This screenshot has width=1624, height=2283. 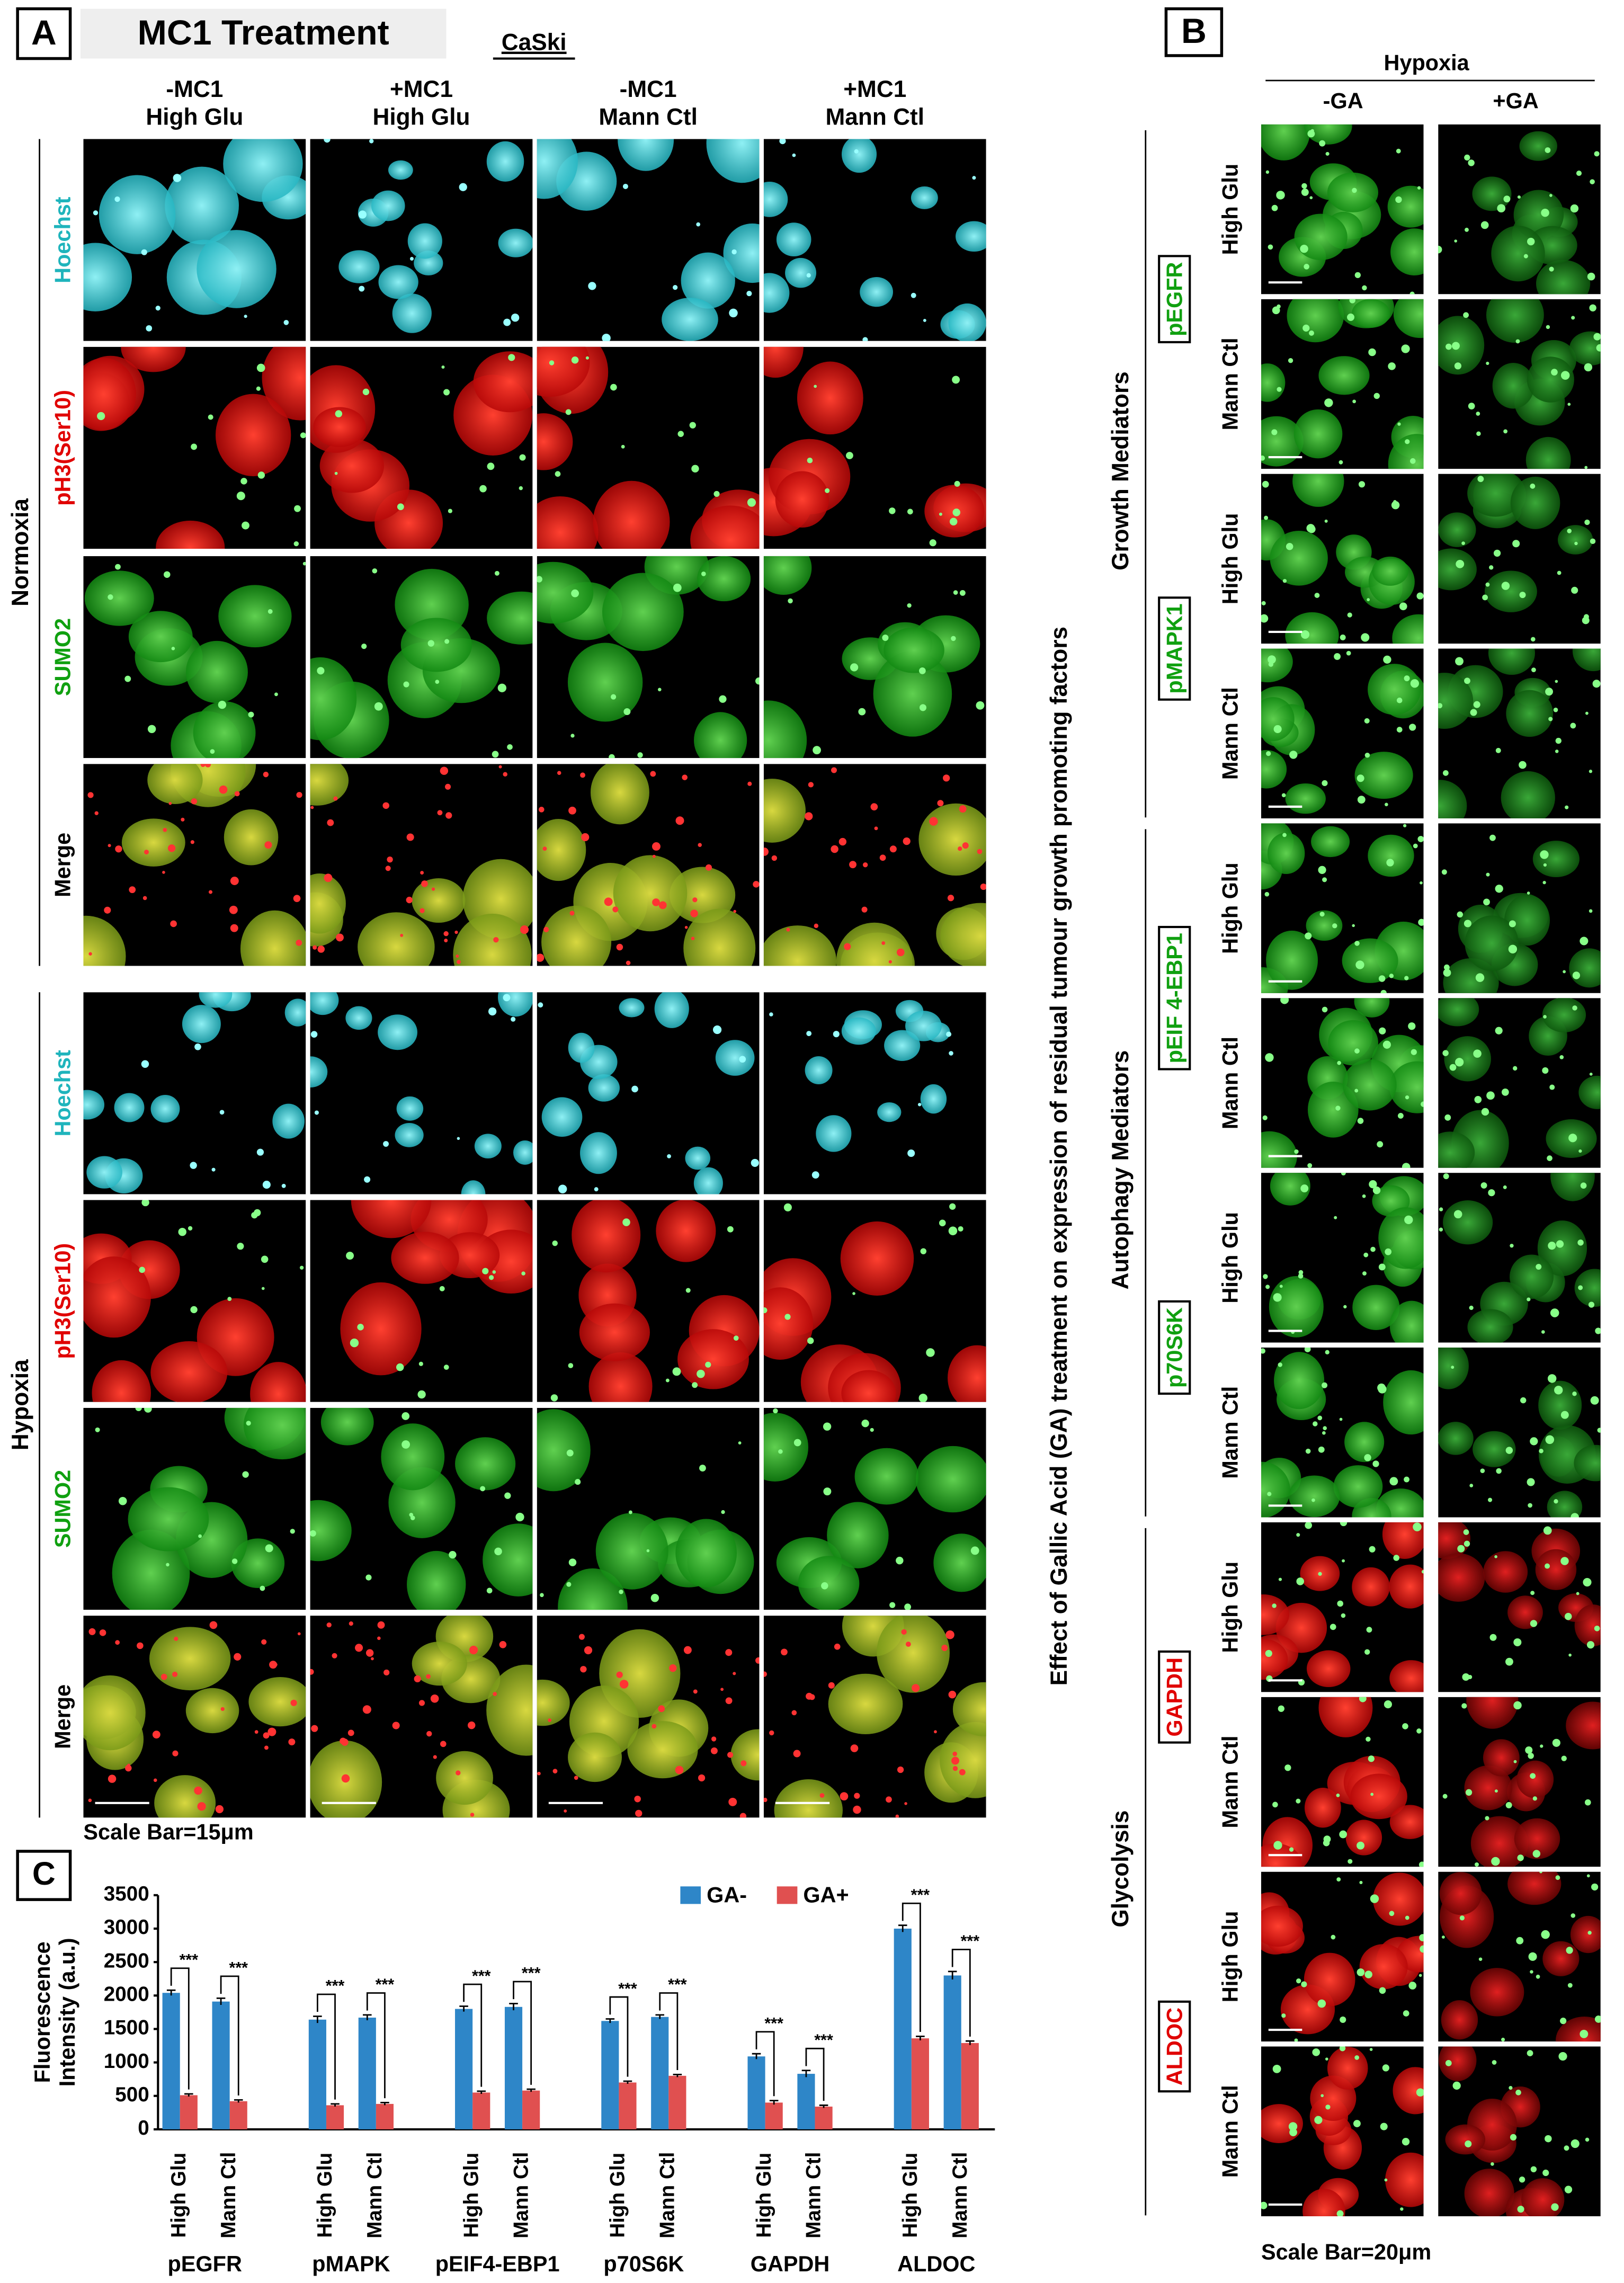 What do you see at coordinates (1121, 1869) in the screenshot?
I see `group-label: Glycolysis` at bounding box center [1121, 1869].